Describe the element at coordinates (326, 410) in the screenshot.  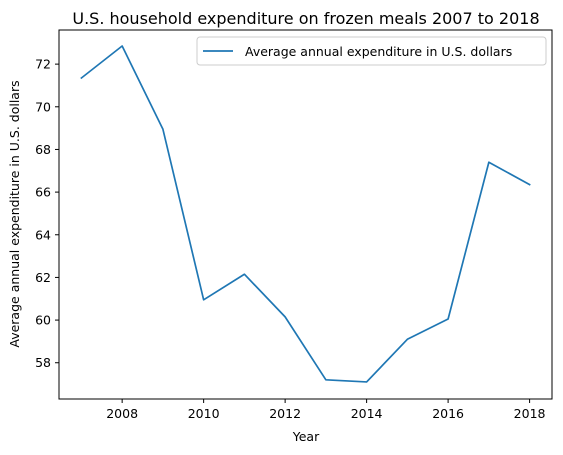
I see `x-axis-ticks: 2008 2010 2012 2014 2016 2018` at that location.